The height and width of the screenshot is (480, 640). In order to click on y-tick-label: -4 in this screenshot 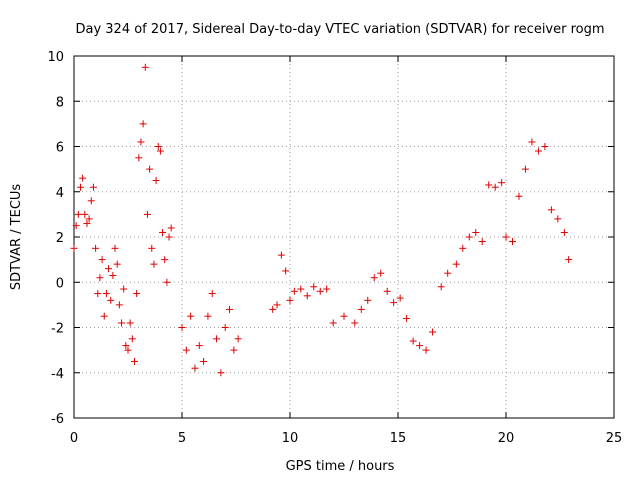, I will do `click(57, 374)`.